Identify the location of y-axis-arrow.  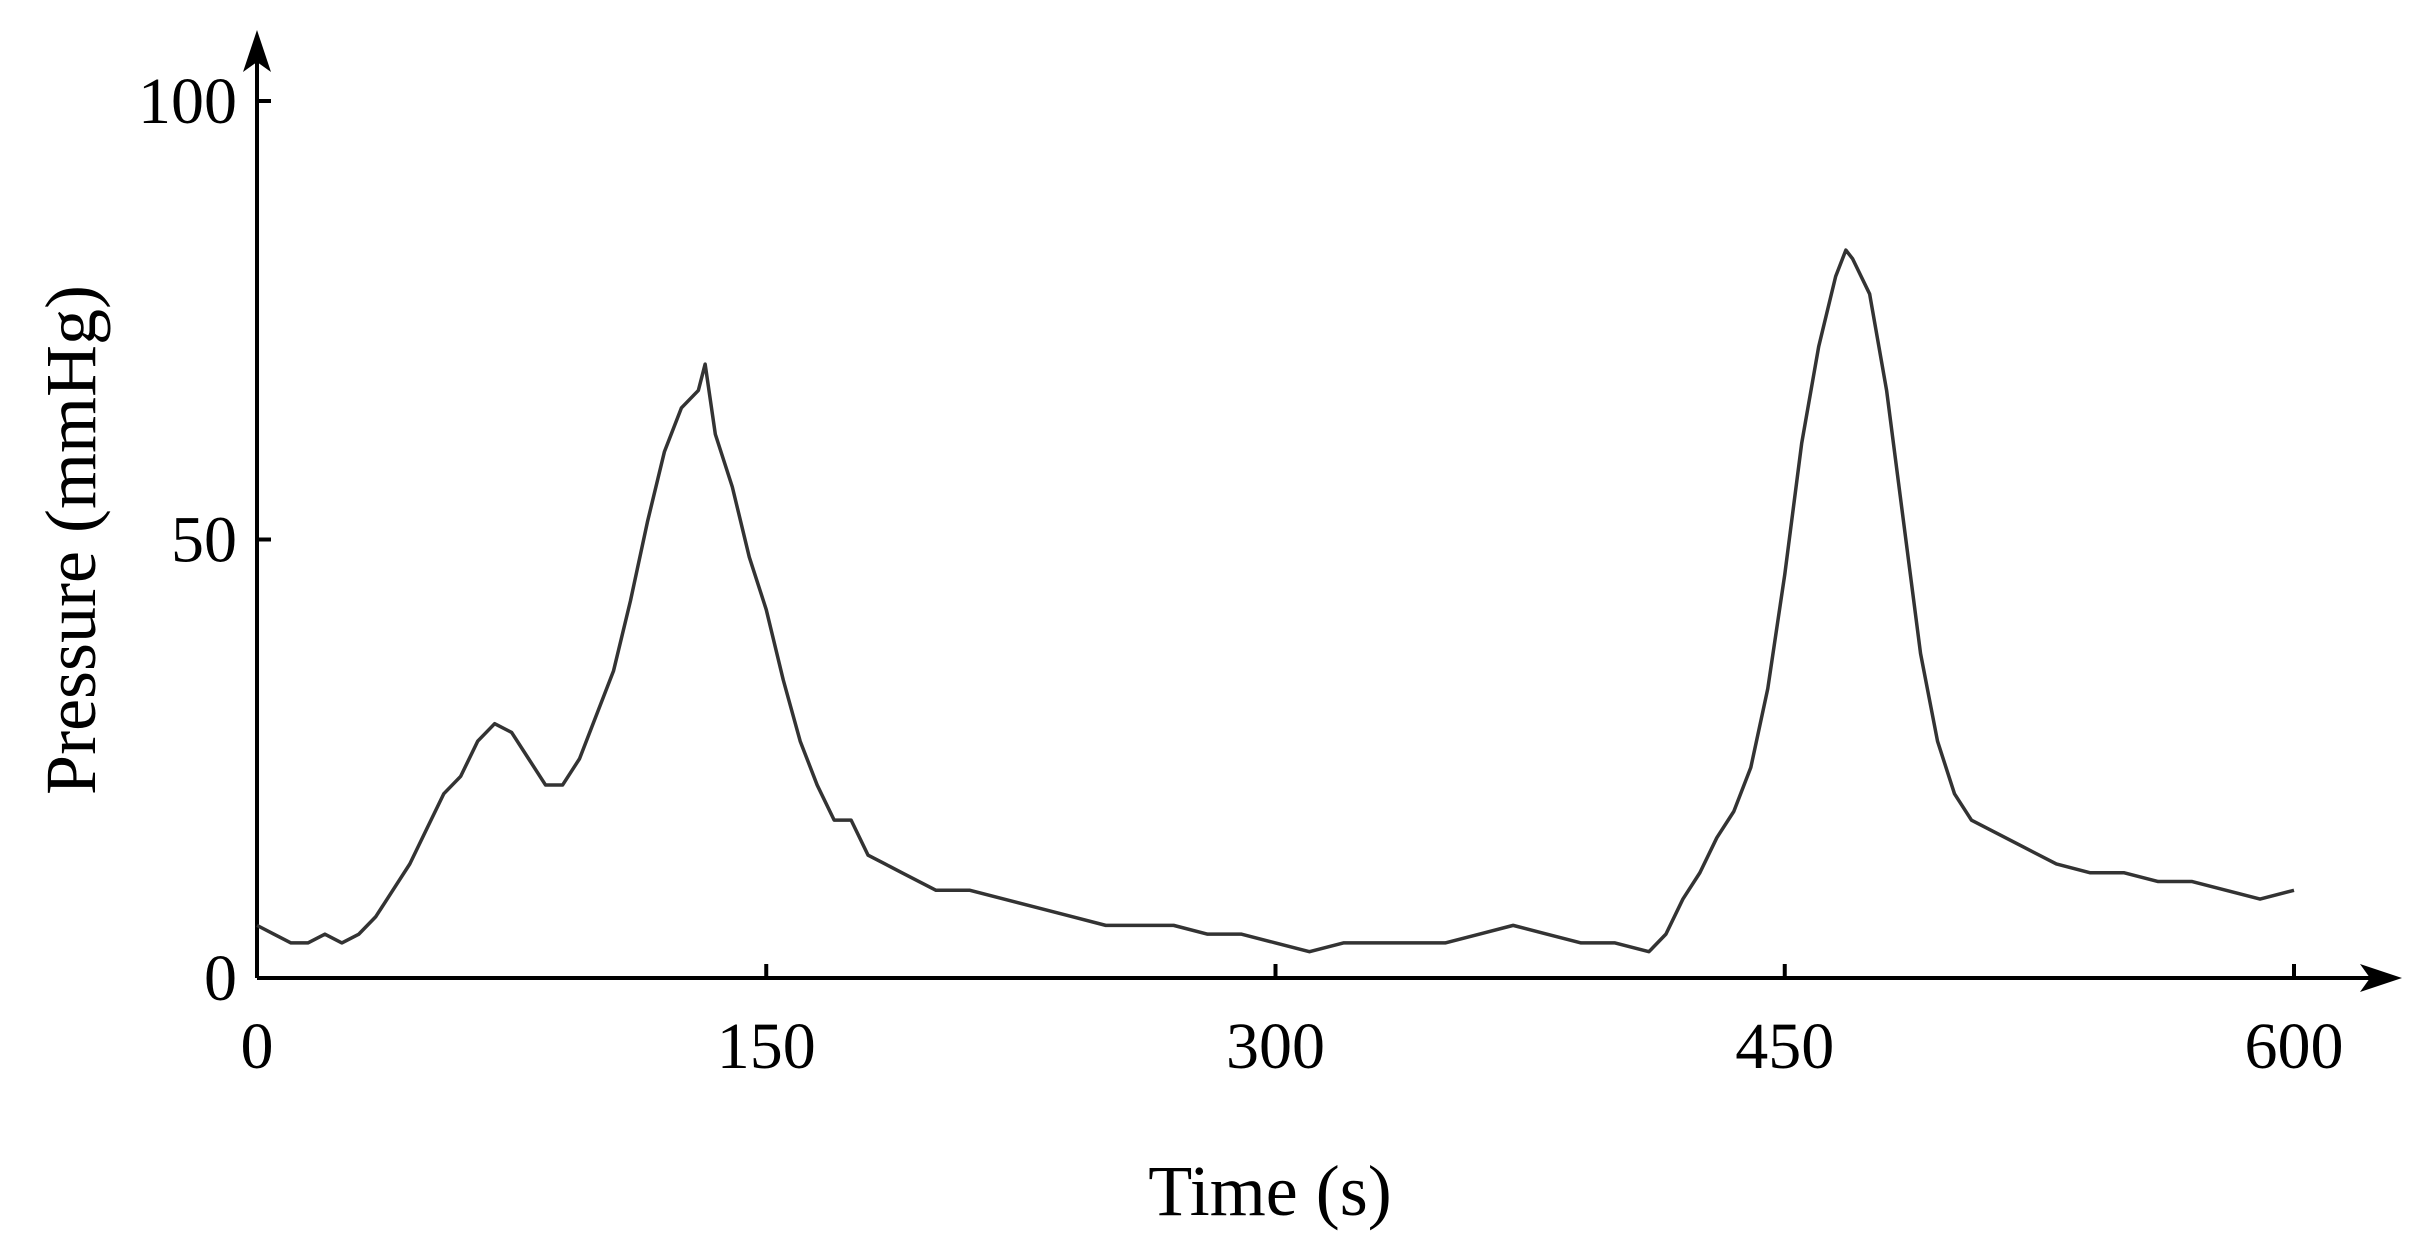
(257, 51).